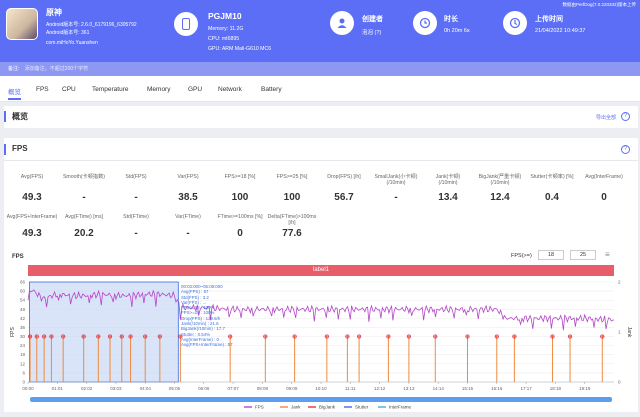 The image size is (640, 417). What do you see at coordinates (23, 300) in the screenshot?
I see `y-tick-label: 54` at bounding box center [23, 300].